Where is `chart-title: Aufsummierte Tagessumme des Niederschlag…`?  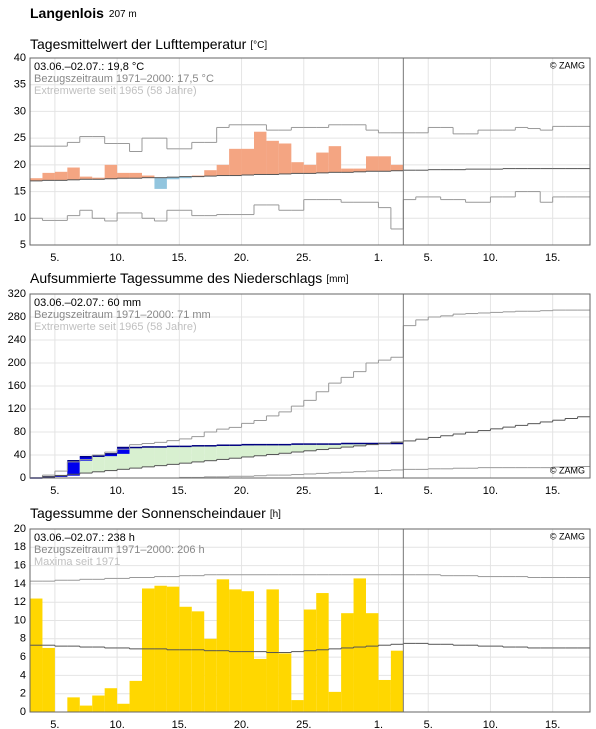 chart-title: Aufsummierte Tagessumme des Niederschlag… is located at coordinates (189, 278).